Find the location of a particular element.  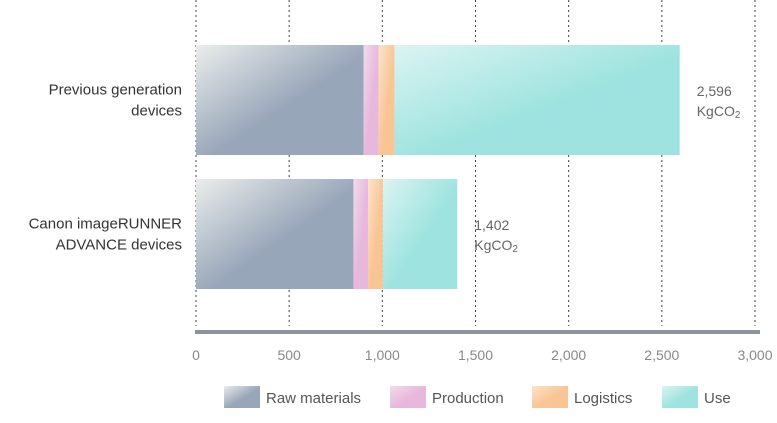

legend-swatch-logistics is located at coordinates (550, 397).